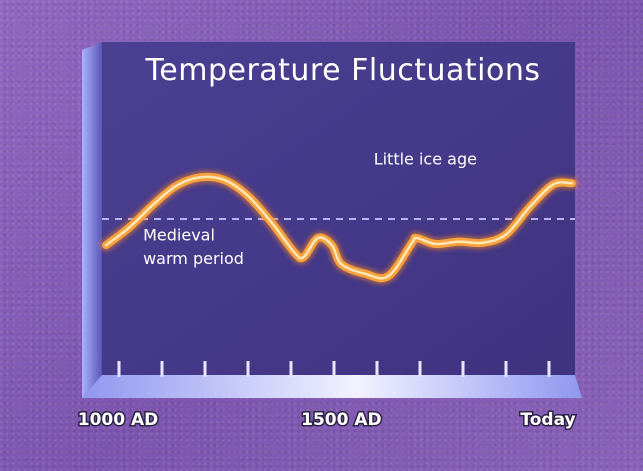 The height and width of the screenshot is (471, 643). Describe the element at coordinates (341, 420) in the screenshot. I see `x-tick-label-1500ad: 1500 AD` at that location.